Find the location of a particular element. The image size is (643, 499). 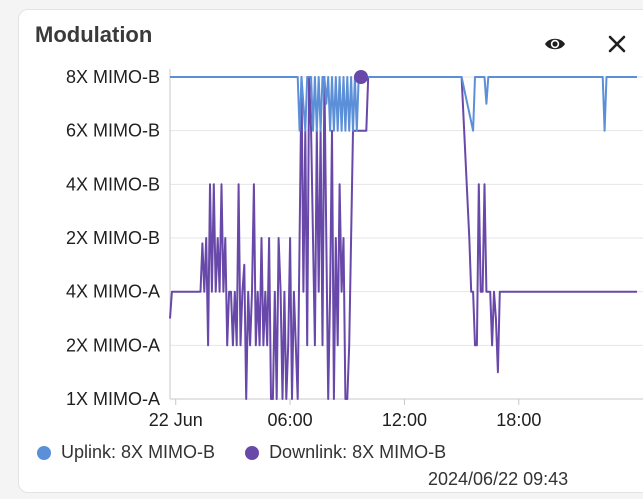

hover-marker is located at coordinates (360, 77).